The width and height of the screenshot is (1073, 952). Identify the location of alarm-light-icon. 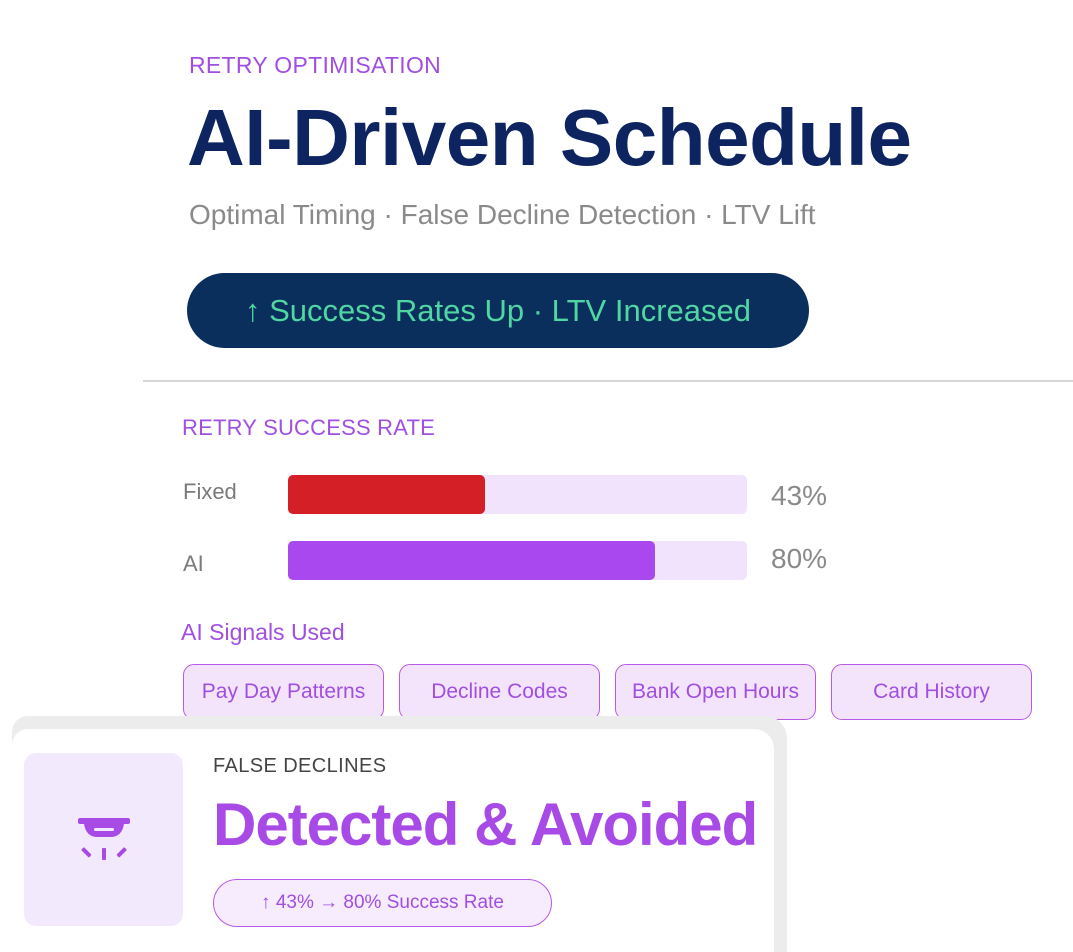
(103, 838).